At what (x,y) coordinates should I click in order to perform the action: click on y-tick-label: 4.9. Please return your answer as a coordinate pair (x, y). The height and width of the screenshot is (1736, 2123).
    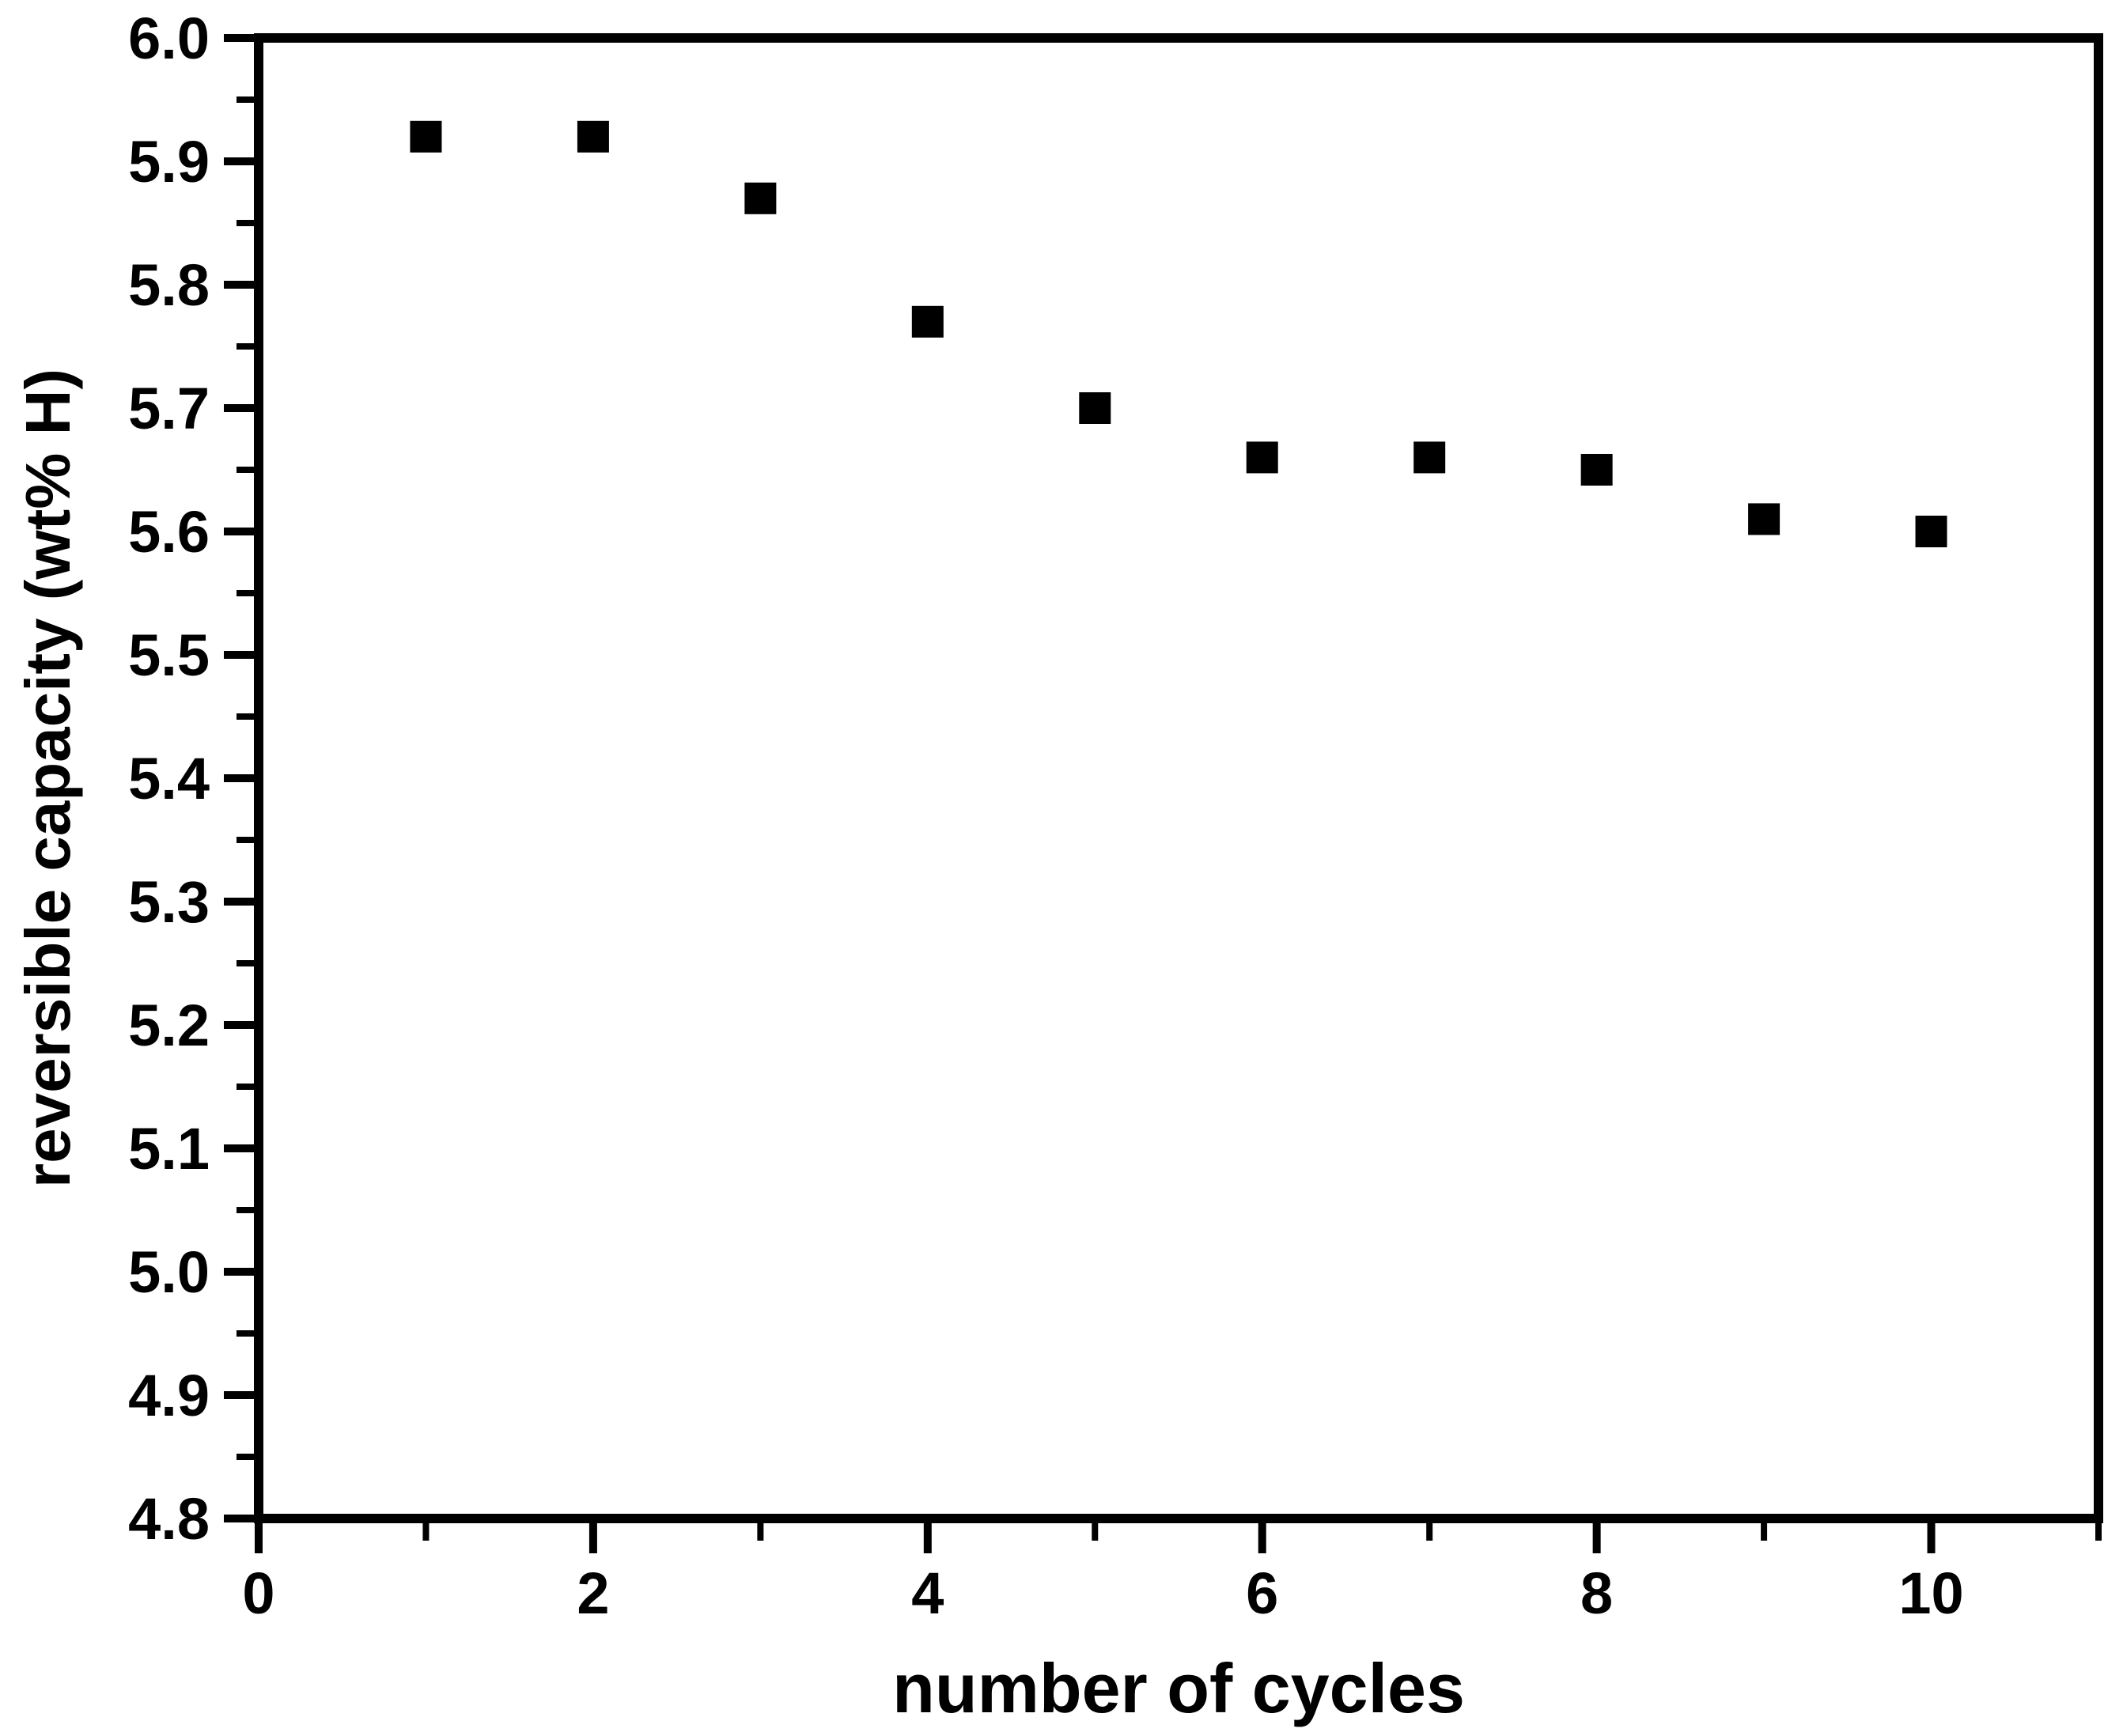
    Looking at the image, I should click on (169, 1395).